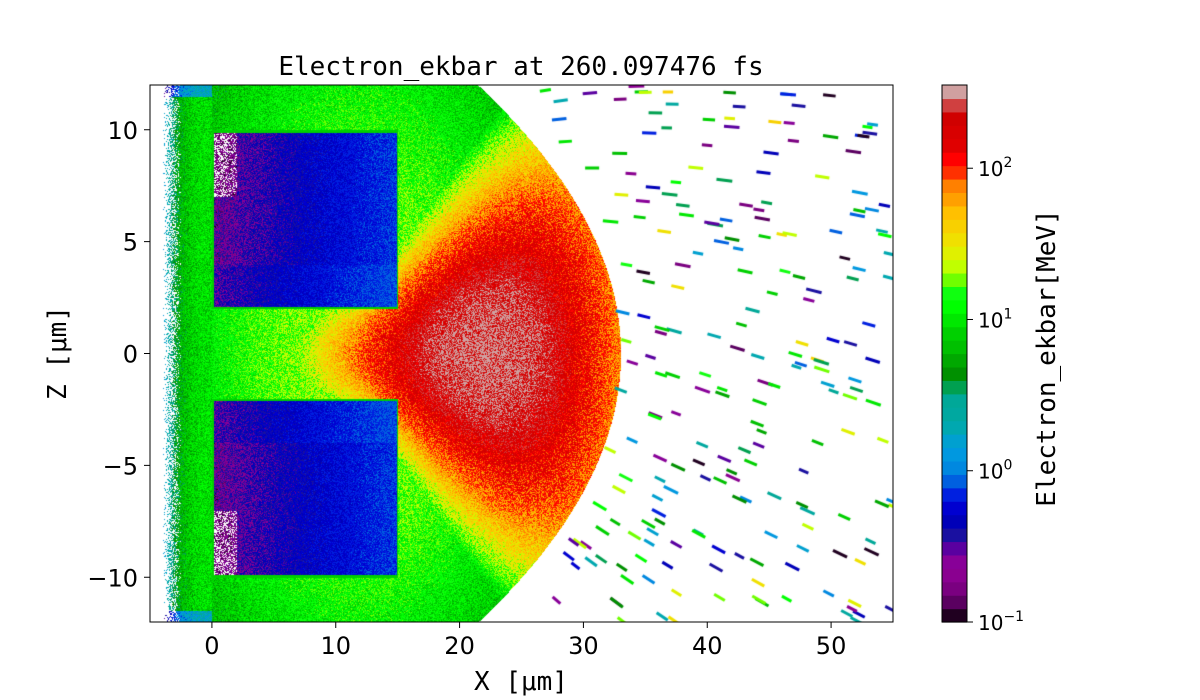 The image size is (1200, 700). What do you see at coordinates (120, 466) in the screenshot?
I see `y-tick-label: −5` at bounding box center [120, 466].